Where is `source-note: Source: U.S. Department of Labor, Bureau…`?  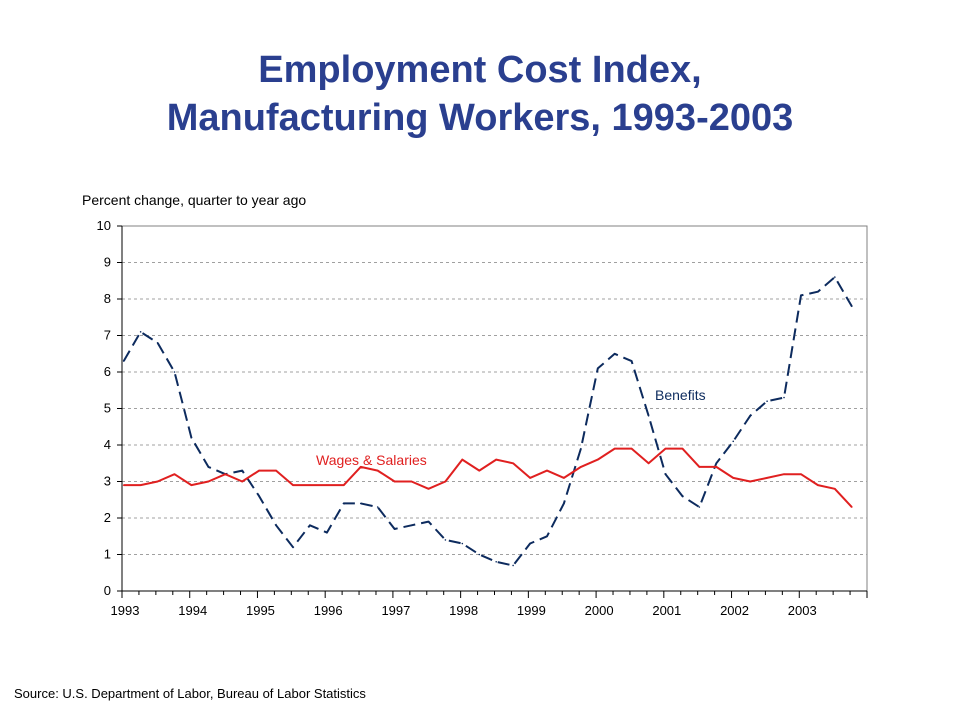 source-note: Source: U.S. Department of Labor, Bureau… is located at coordinates (190, 693).